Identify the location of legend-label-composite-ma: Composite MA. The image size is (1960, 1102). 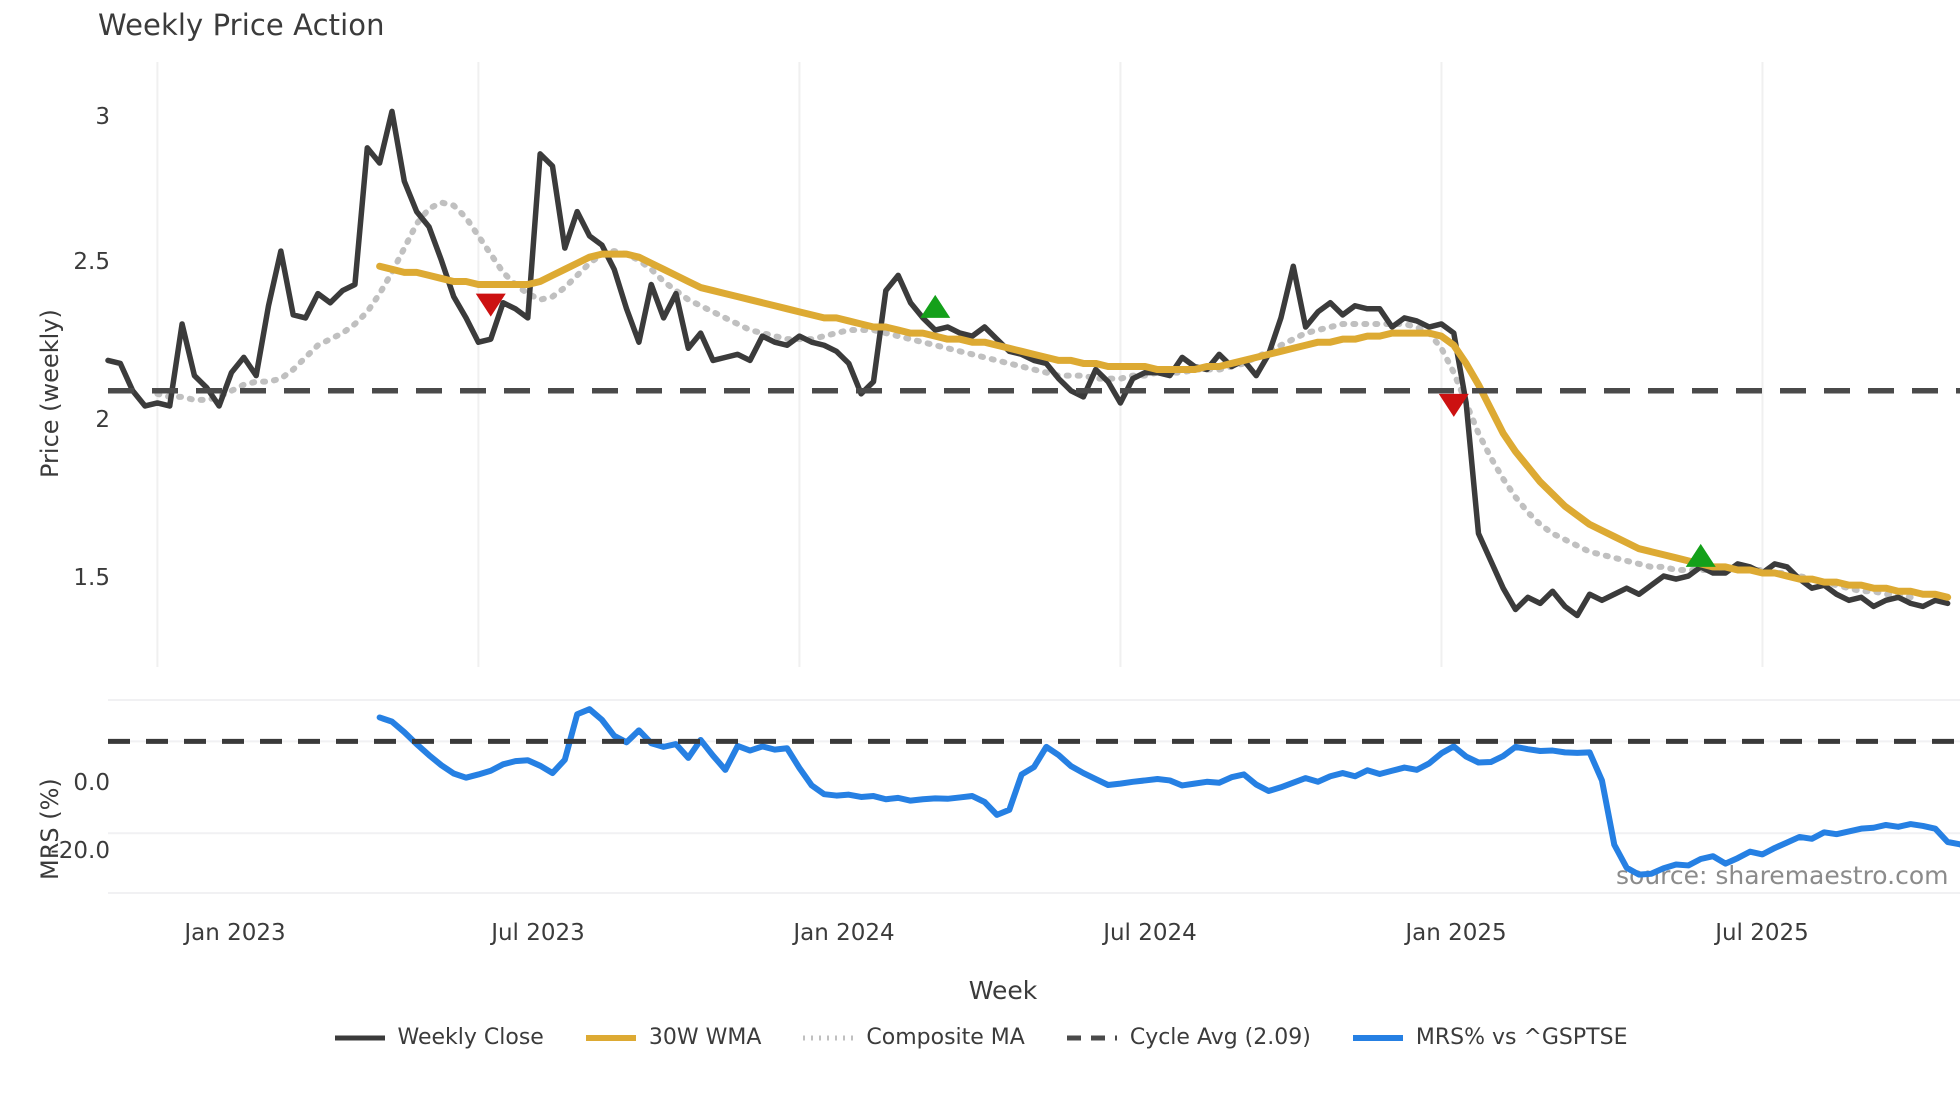
(945, 1037).